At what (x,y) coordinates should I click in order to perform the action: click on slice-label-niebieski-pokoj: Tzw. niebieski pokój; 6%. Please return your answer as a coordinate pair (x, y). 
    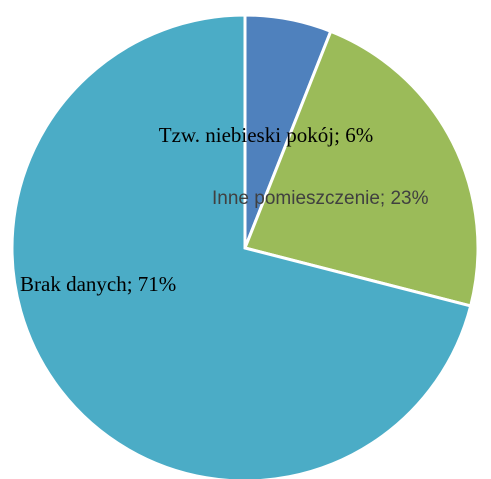
    Looking at the image, I should click on (266, 135).